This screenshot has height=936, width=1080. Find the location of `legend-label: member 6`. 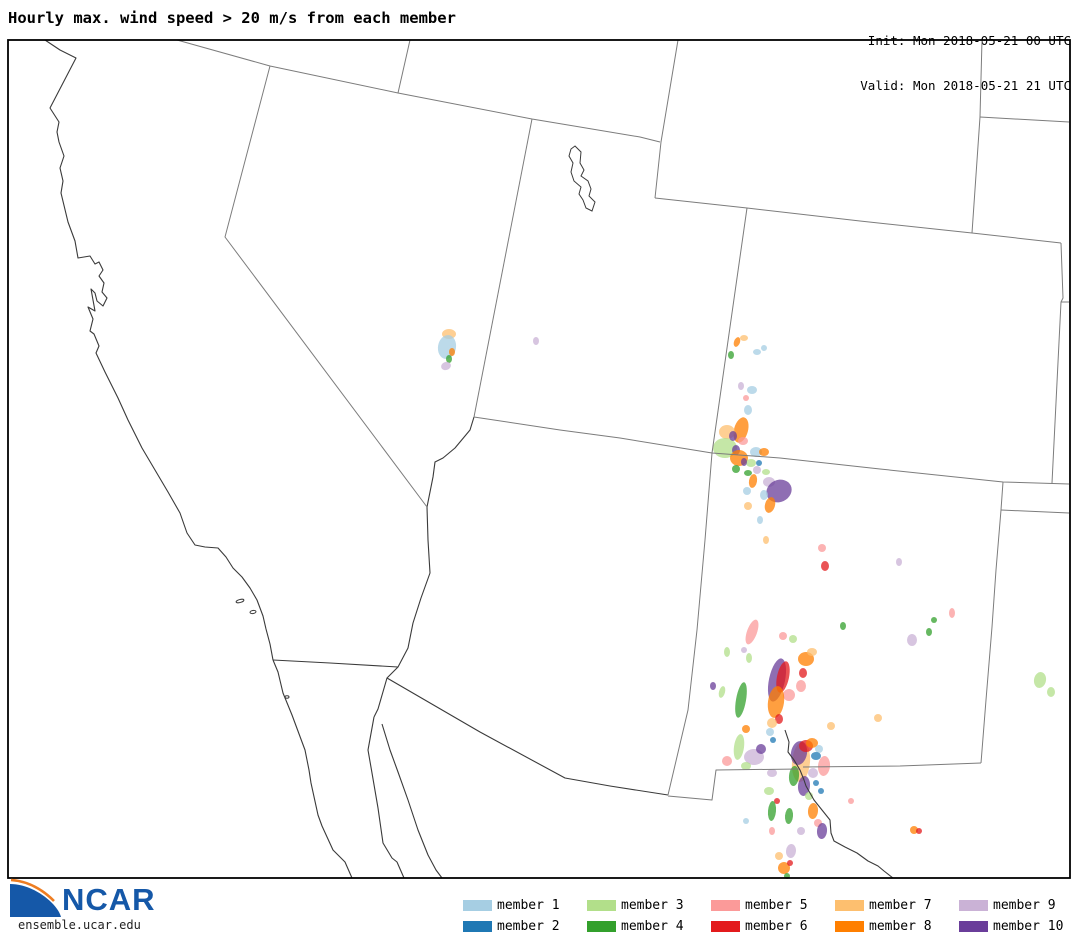

legend-label: member 6 is located at coordinates (776, 926).